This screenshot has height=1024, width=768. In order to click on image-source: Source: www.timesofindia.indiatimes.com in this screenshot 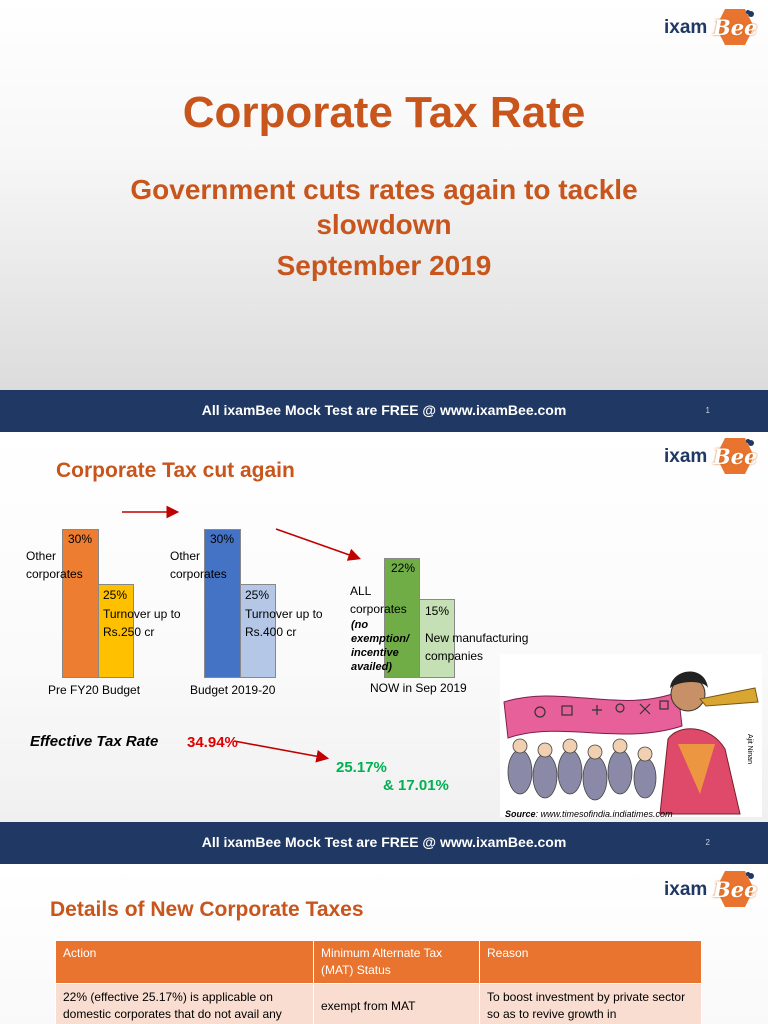, I will do `click(589, 814)`.